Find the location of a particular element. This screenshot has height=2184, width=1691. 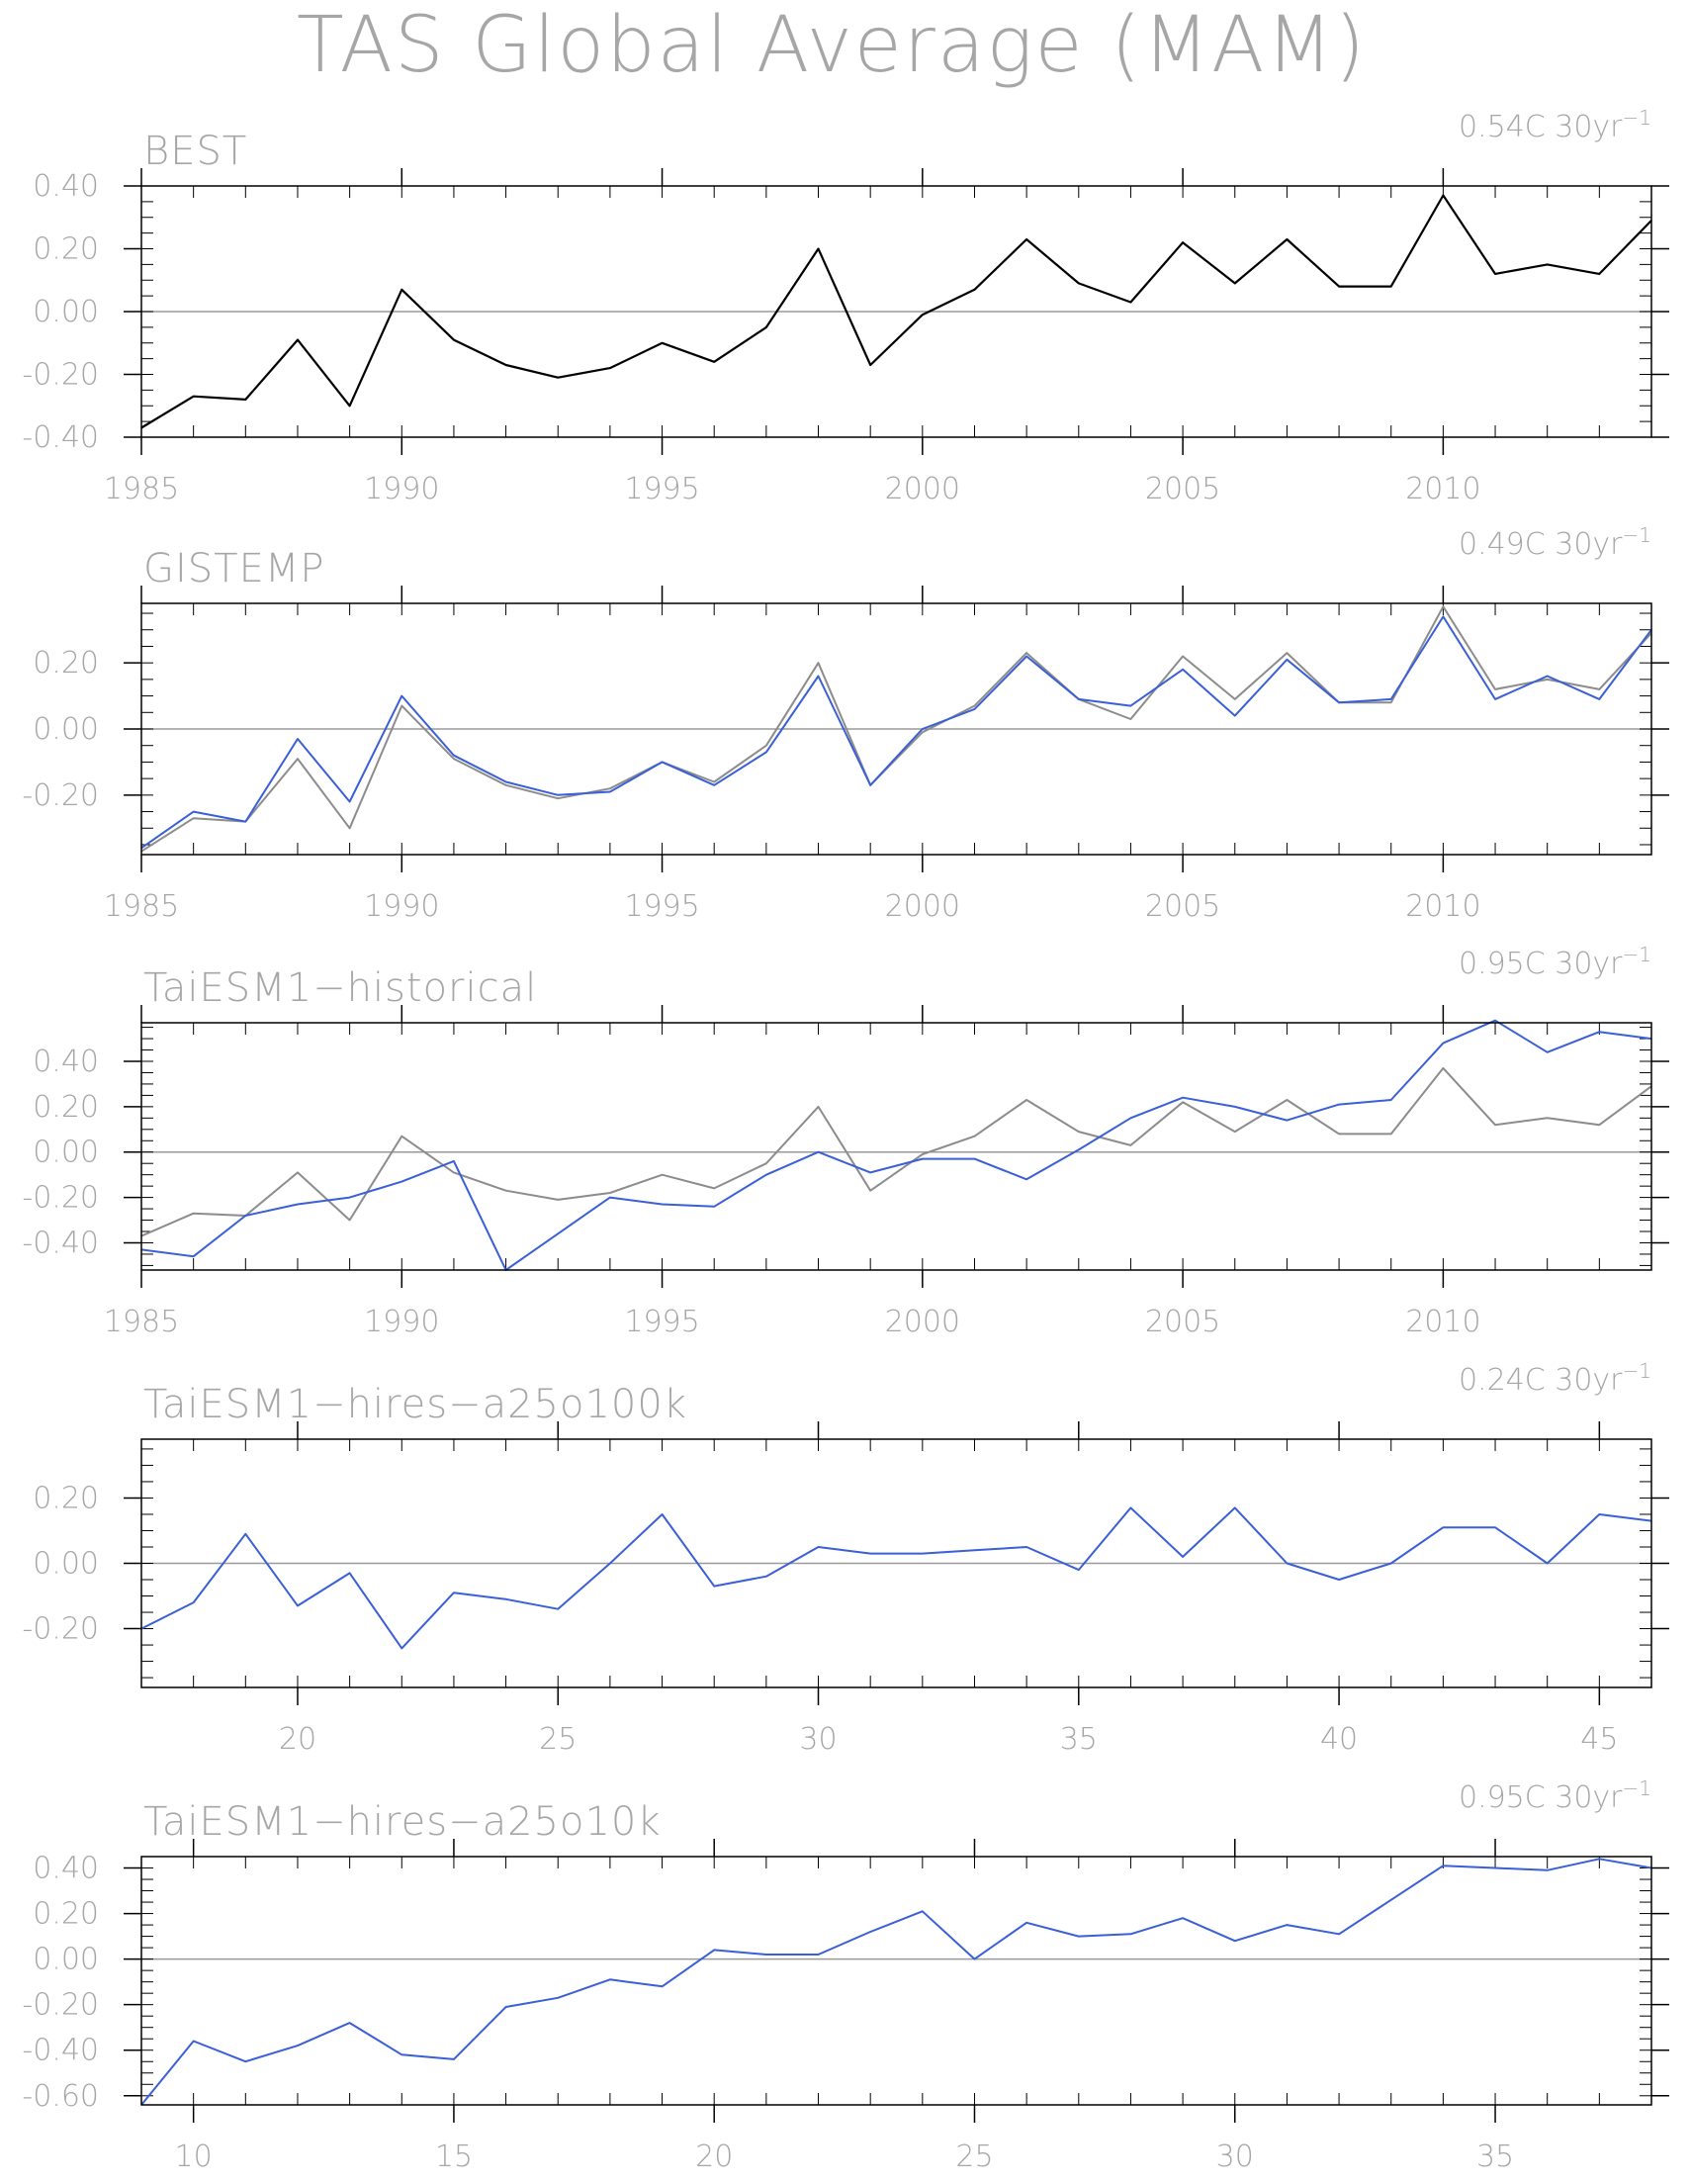

series-line-observation is located at coordinates (896, 311).